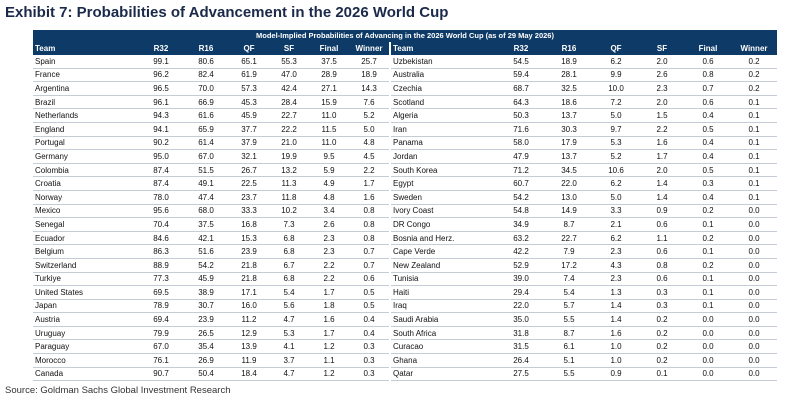  Describe the element at coordinates (161, 211) in the screenshot. I see `cell-r32: 95.6` at that location.